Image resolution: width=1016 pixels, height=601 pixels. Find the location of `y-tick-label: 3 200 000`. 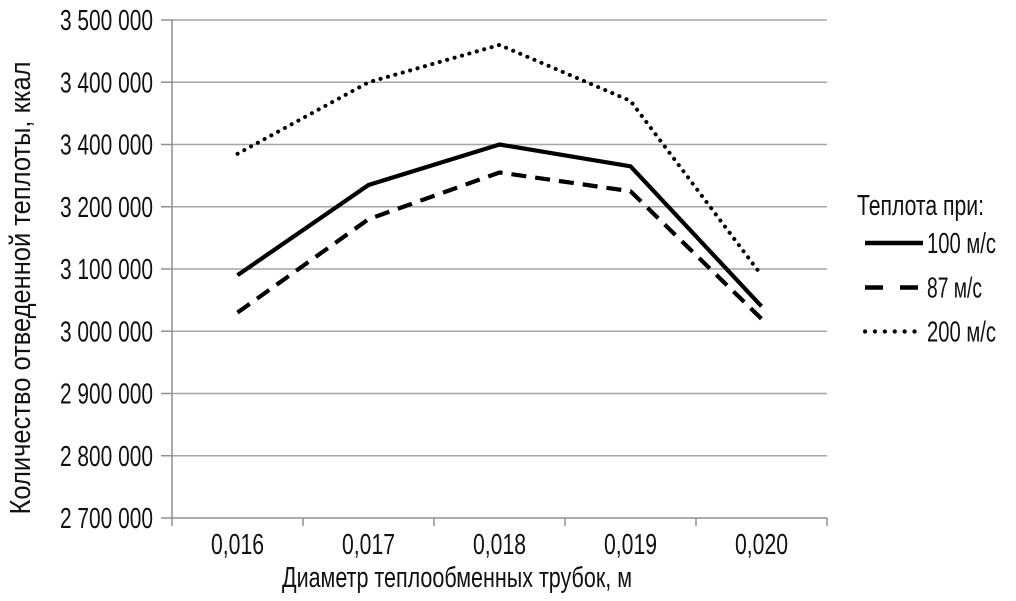

y-tick-label: 3 200 000 is located at coordinates (106, 208).